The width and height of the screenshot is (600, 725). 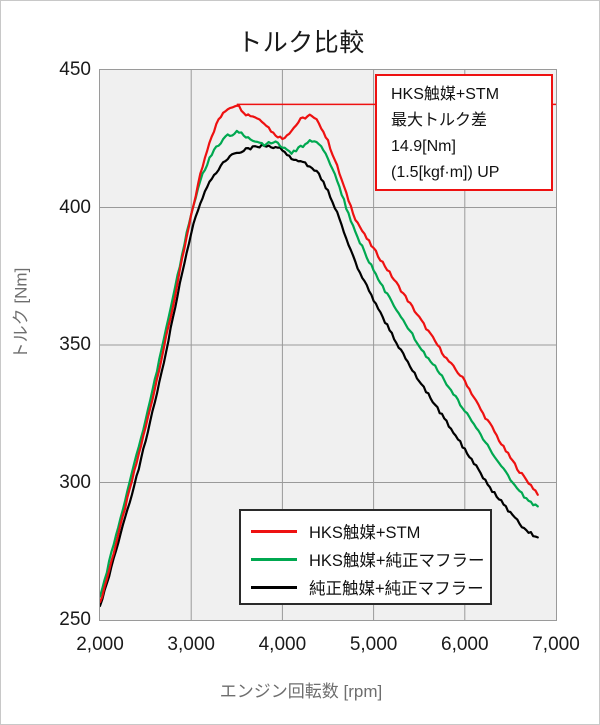 What do you see at coordinates (100, 644) in the screenshot?
I see `x-tick-label: 2,000` at bounding box center [100, 644].